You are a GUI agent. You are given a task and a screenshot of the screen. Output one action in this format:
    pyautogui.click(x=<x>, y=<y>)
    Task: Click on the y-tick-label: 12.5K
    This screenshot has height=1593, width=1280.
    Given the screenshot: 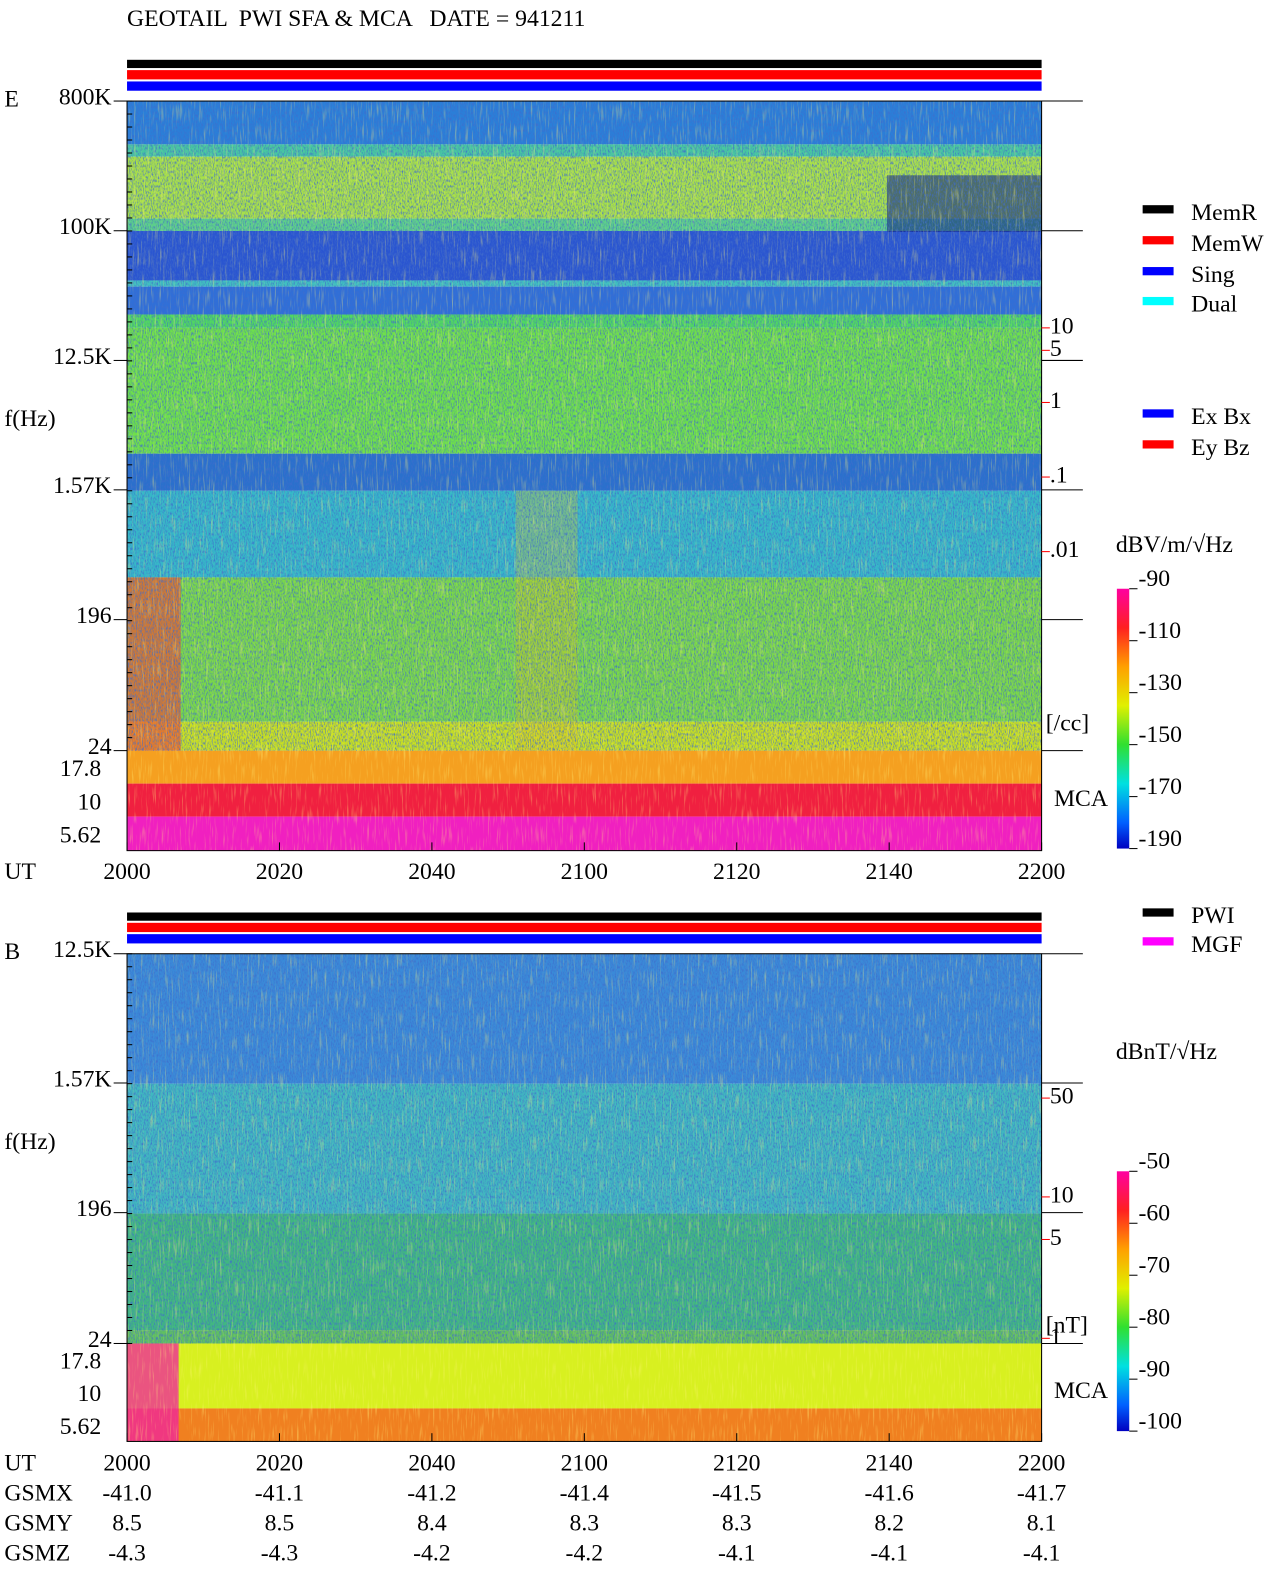 What is the action you would take?
    pyautogui.click(x=82, y=357)
    